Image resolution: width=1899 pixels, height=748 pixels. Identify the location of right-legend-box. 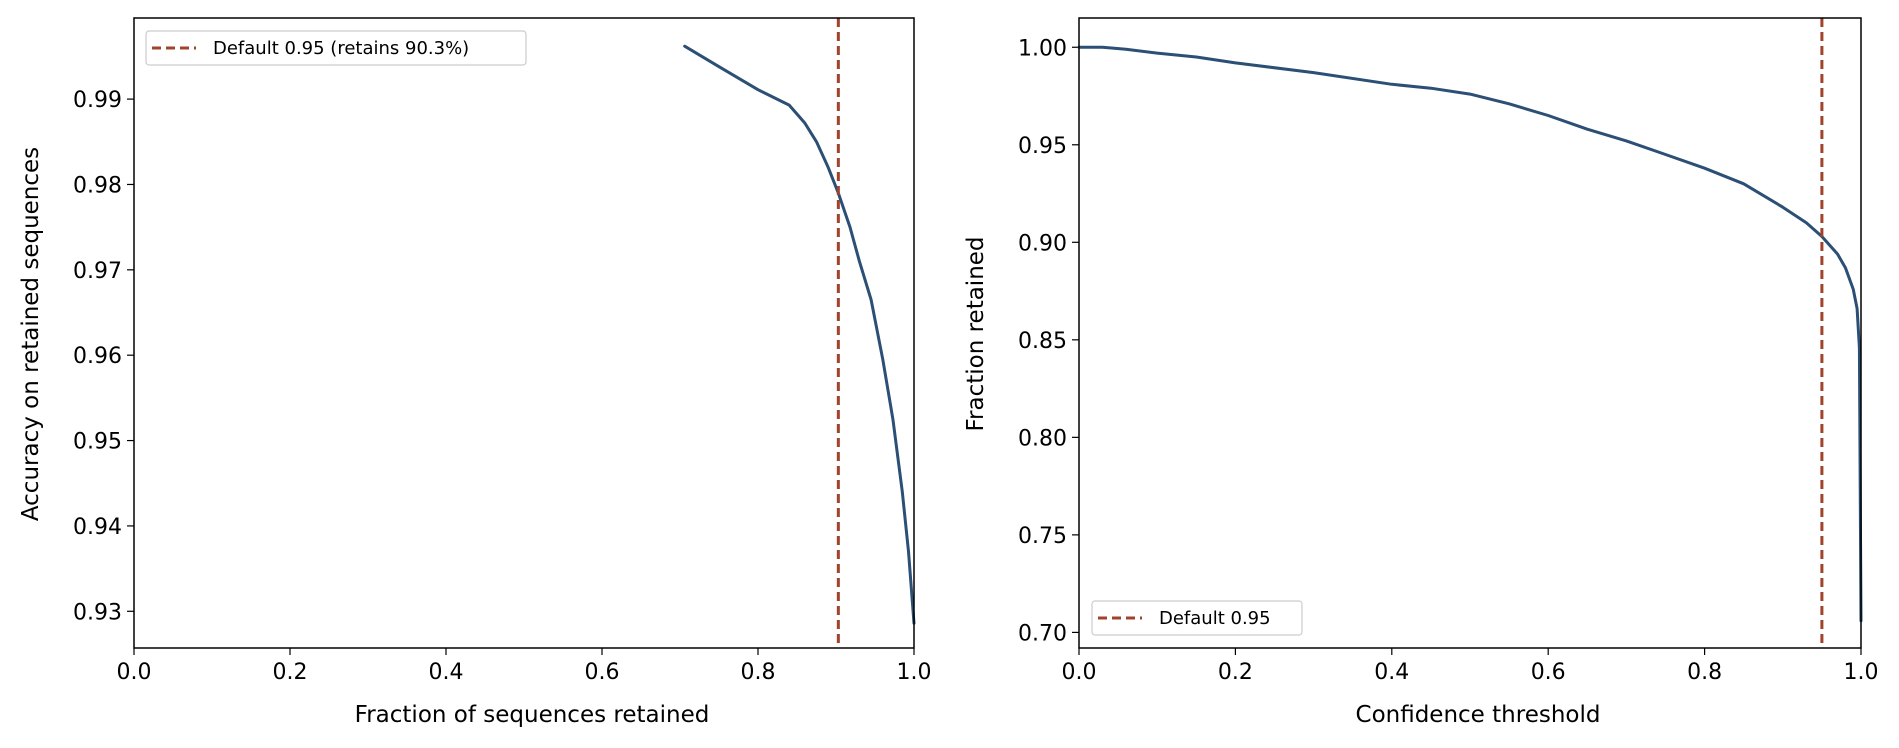
(1197, 618).